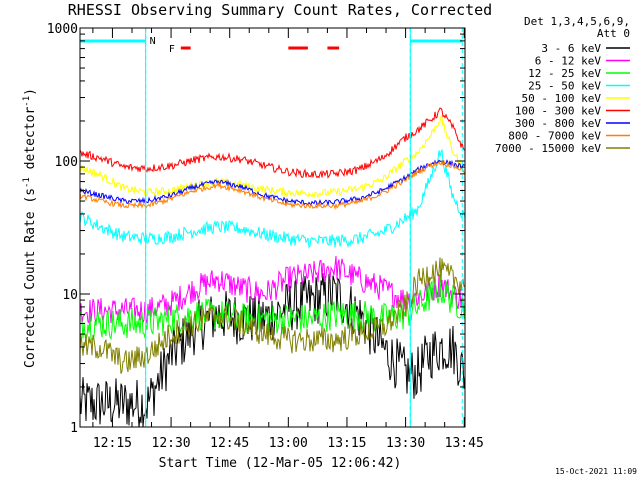 The width and height of the screenshot is (640, 480). I want to click on y-tick-label: 1000, so click(62, 29).